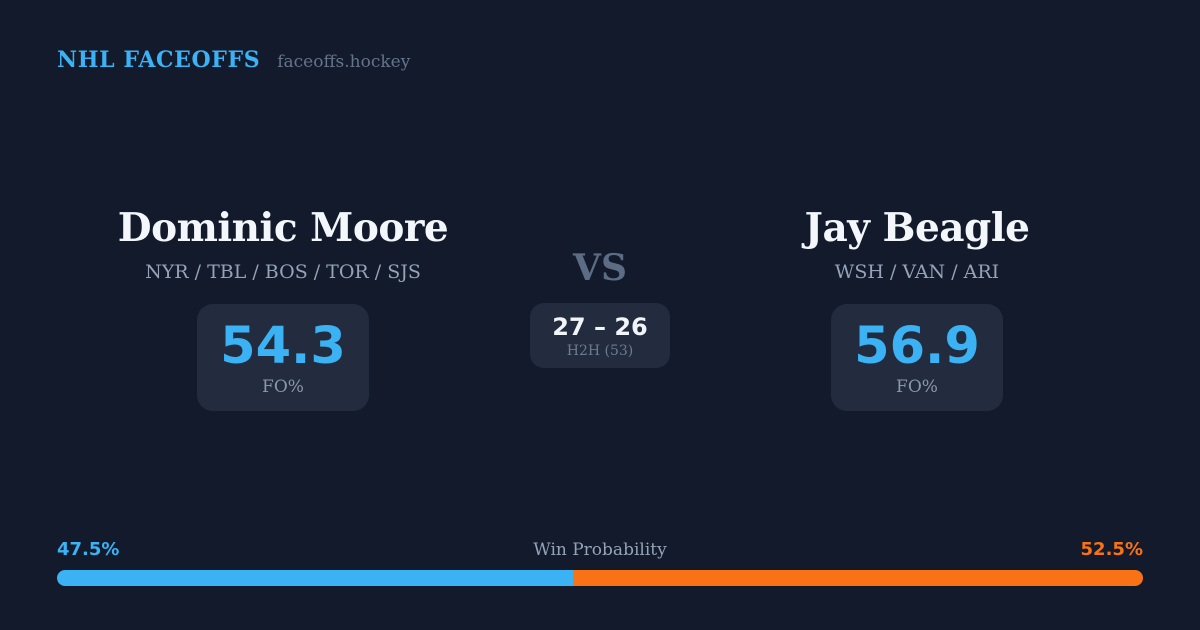  Describe the element at coordinates (600, 268) in the screenshot. I see `vs-label: VS` at that location.